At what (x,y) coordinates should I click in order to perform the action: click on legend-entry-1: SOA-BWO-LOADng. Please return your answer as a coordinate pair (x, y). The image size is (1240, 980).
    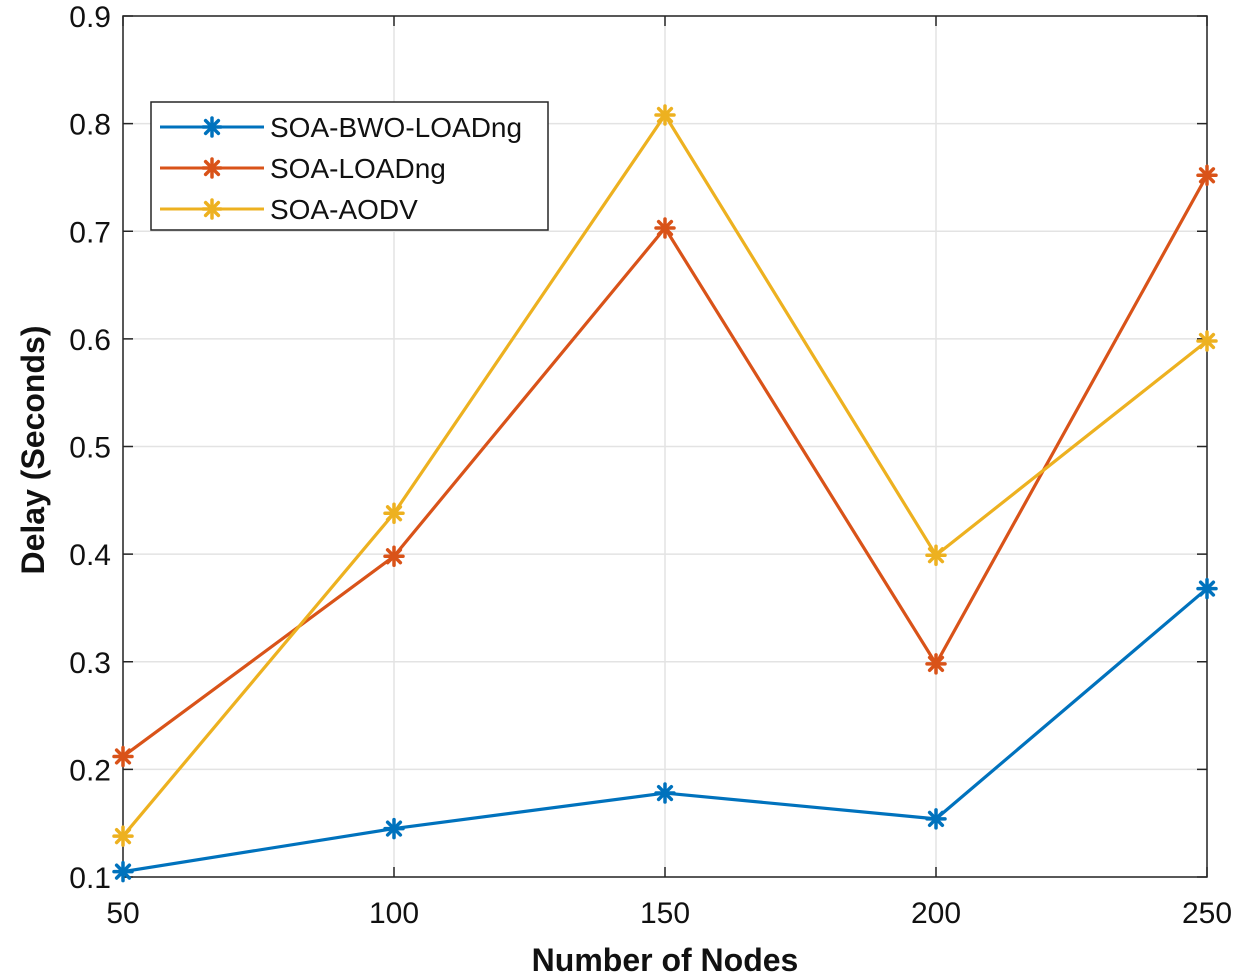
    Looking at the image, I should click on (341, 127).